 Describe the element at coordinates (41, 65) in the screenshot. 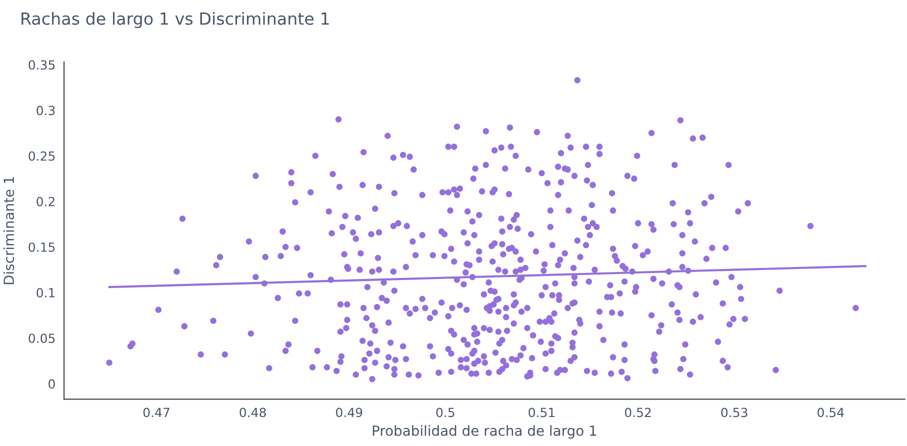

I see `y-tick-label: 0.35` at that location.